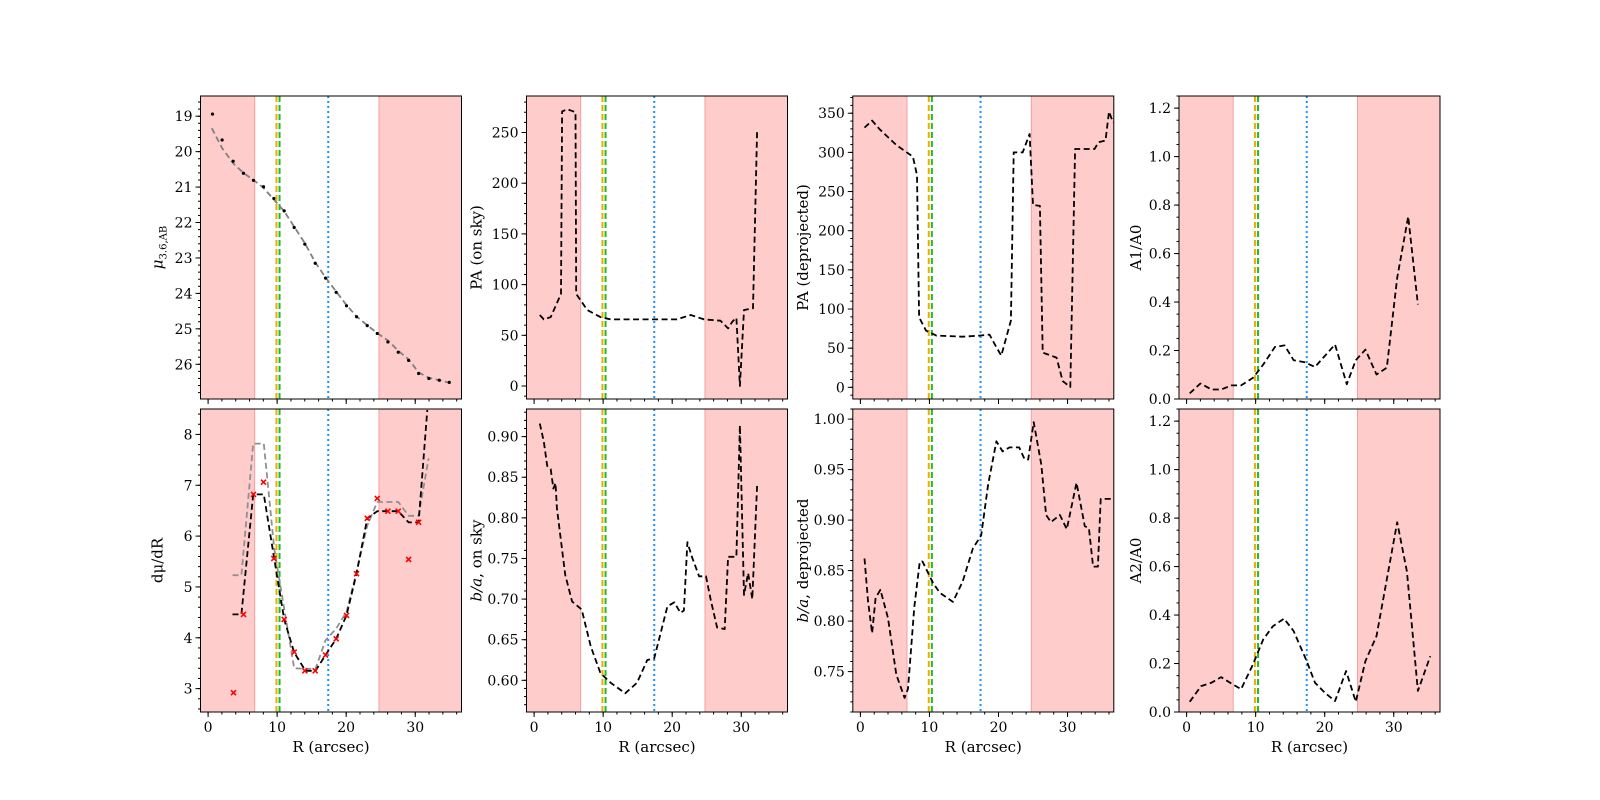 The width and height of the screenshot is (1600, 800). Describe the element at coordinates (514, 387) in the screenshot. I see `y-tick-label: 0` at that location.